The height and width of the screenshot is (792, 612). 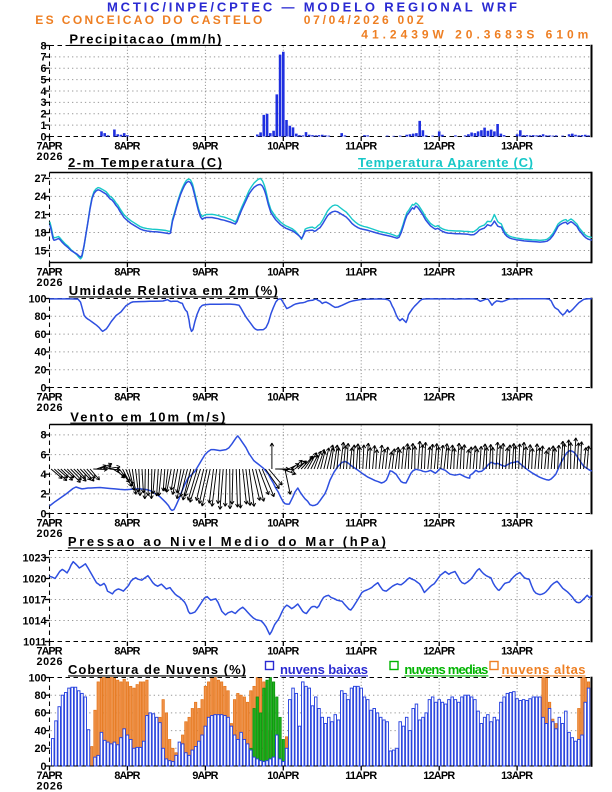 What do you see at coordinates (148, 20) in the screenshot?
I see `svg-text: ES CONCEICAO DO CASTELO` at bounding box center [148, 20].